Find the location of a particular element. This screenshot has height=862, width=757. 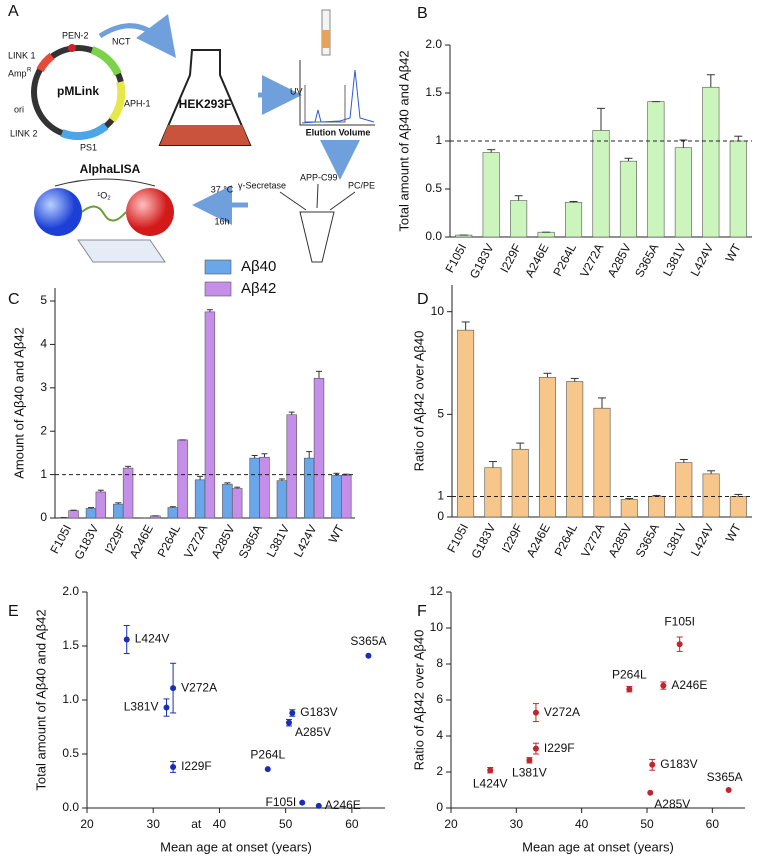

x-tick-label: A285V is located at coordinates (222, 541).